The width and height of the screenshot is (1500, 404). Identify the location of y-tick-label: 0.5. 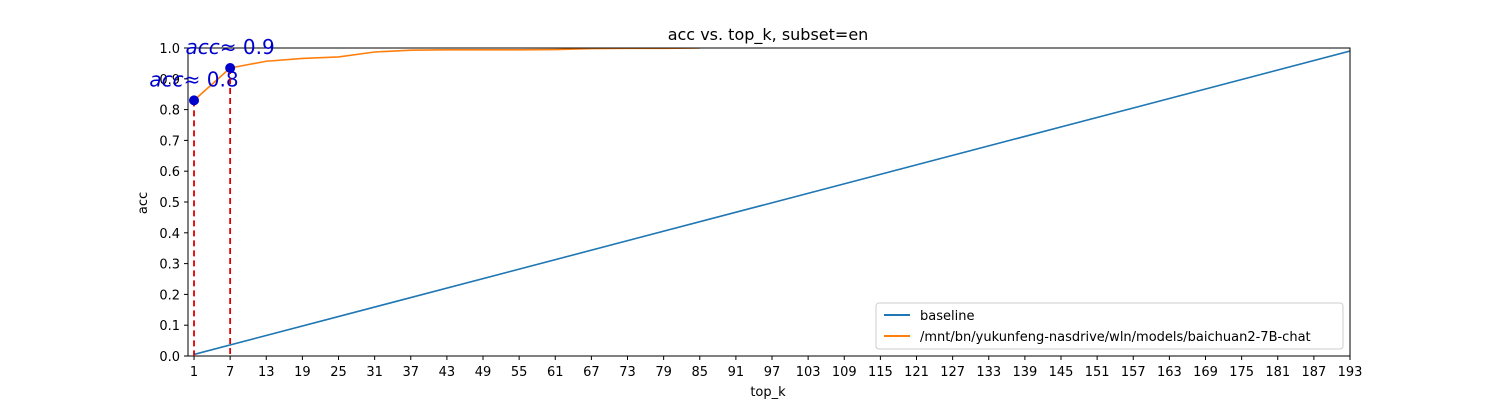
(169, 203).